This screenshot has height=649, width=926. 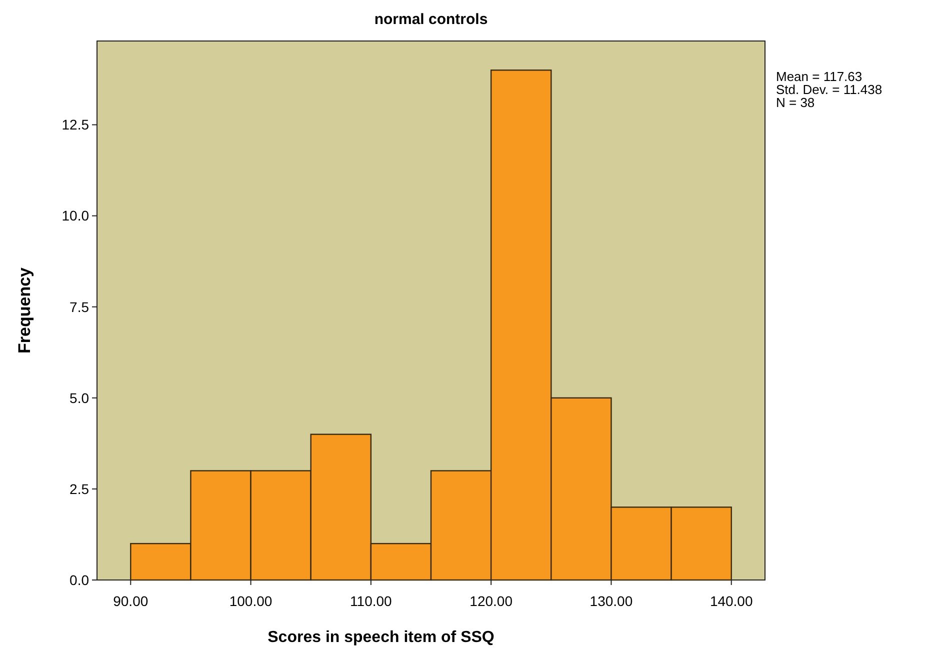 I want to click on x-tick-label: 130.00, so click(x=611, y=601).